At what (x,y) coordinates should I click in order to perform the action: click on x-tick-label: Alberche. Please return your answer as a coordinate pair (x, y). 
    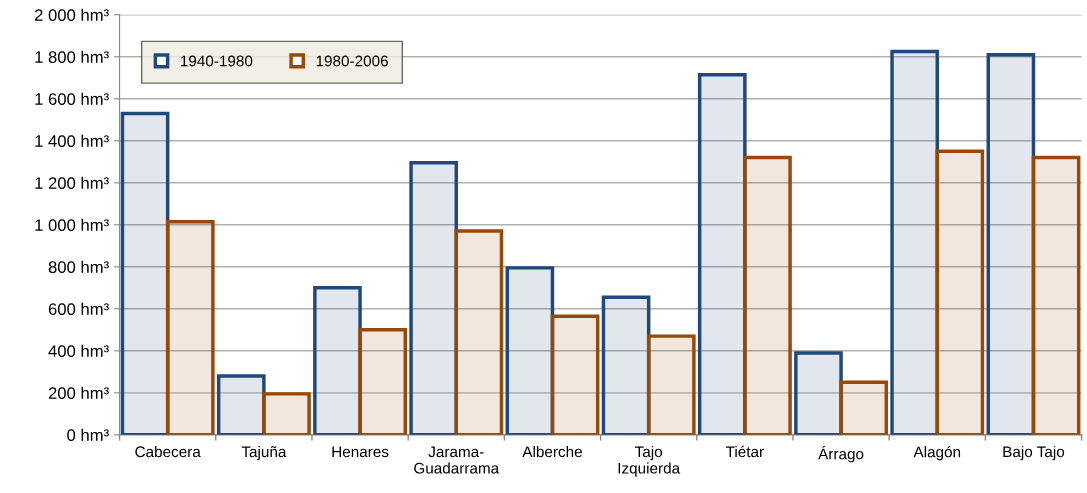
    Looking at the image, I should click on (552, 451).